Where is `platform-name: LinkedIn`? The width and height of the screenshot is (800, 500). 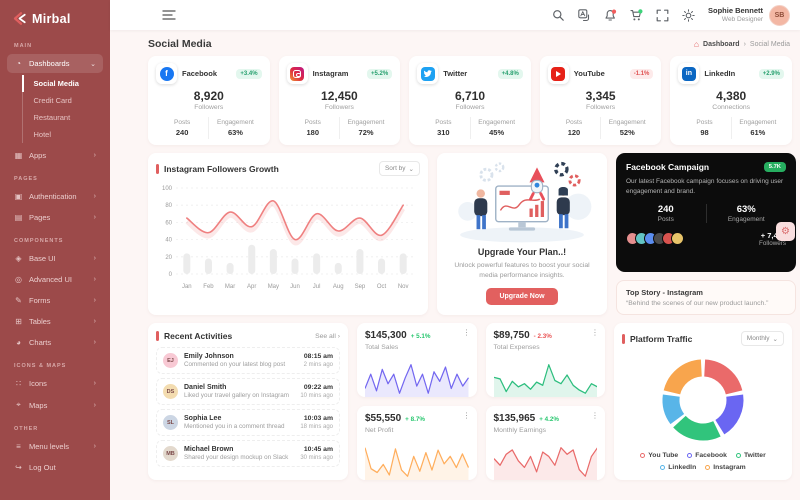
platform-name: LinkedIn is located at coordinates (720, 73).